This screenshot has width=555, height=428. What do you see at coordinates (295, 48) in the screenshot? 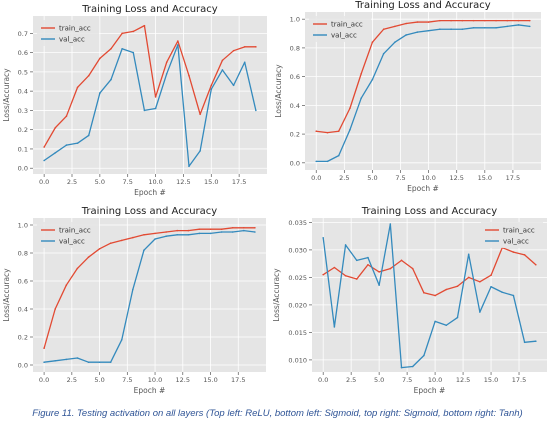
I see `y-tick-label: 0.8` at bounding box center [295, 48].